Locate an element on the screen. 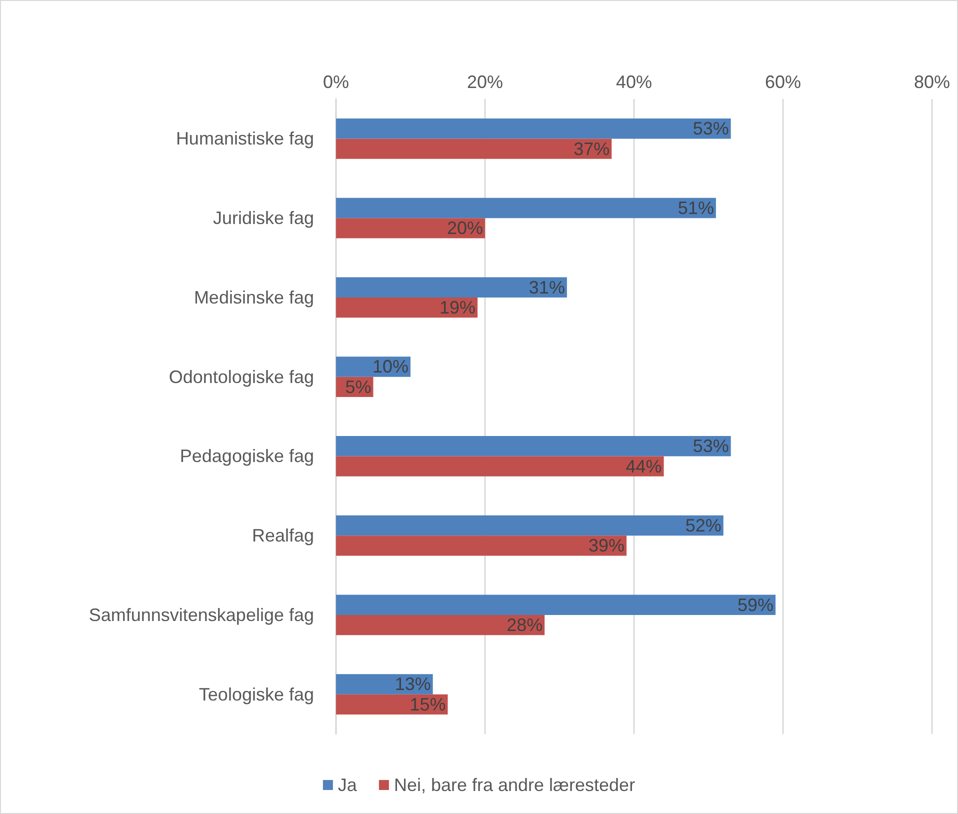 The width and height of the screenshot is (958, 814). data-label: 31% is located at coordinates (546, 287).